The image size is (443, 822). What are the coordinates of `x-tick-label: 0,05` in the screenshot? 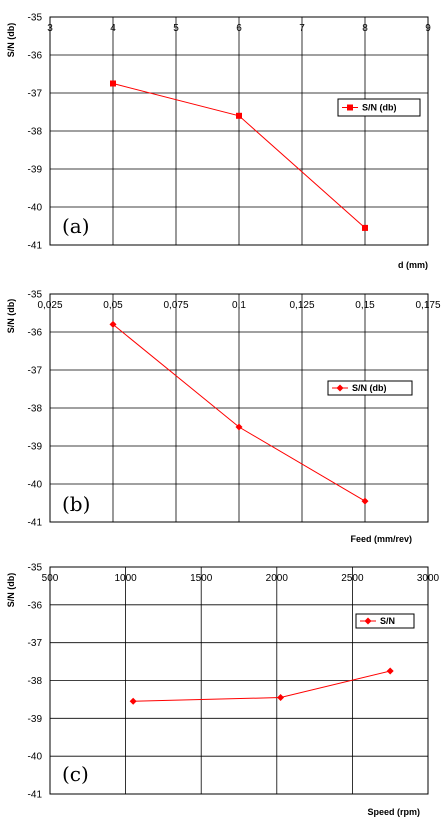 It's located at (113, 305).